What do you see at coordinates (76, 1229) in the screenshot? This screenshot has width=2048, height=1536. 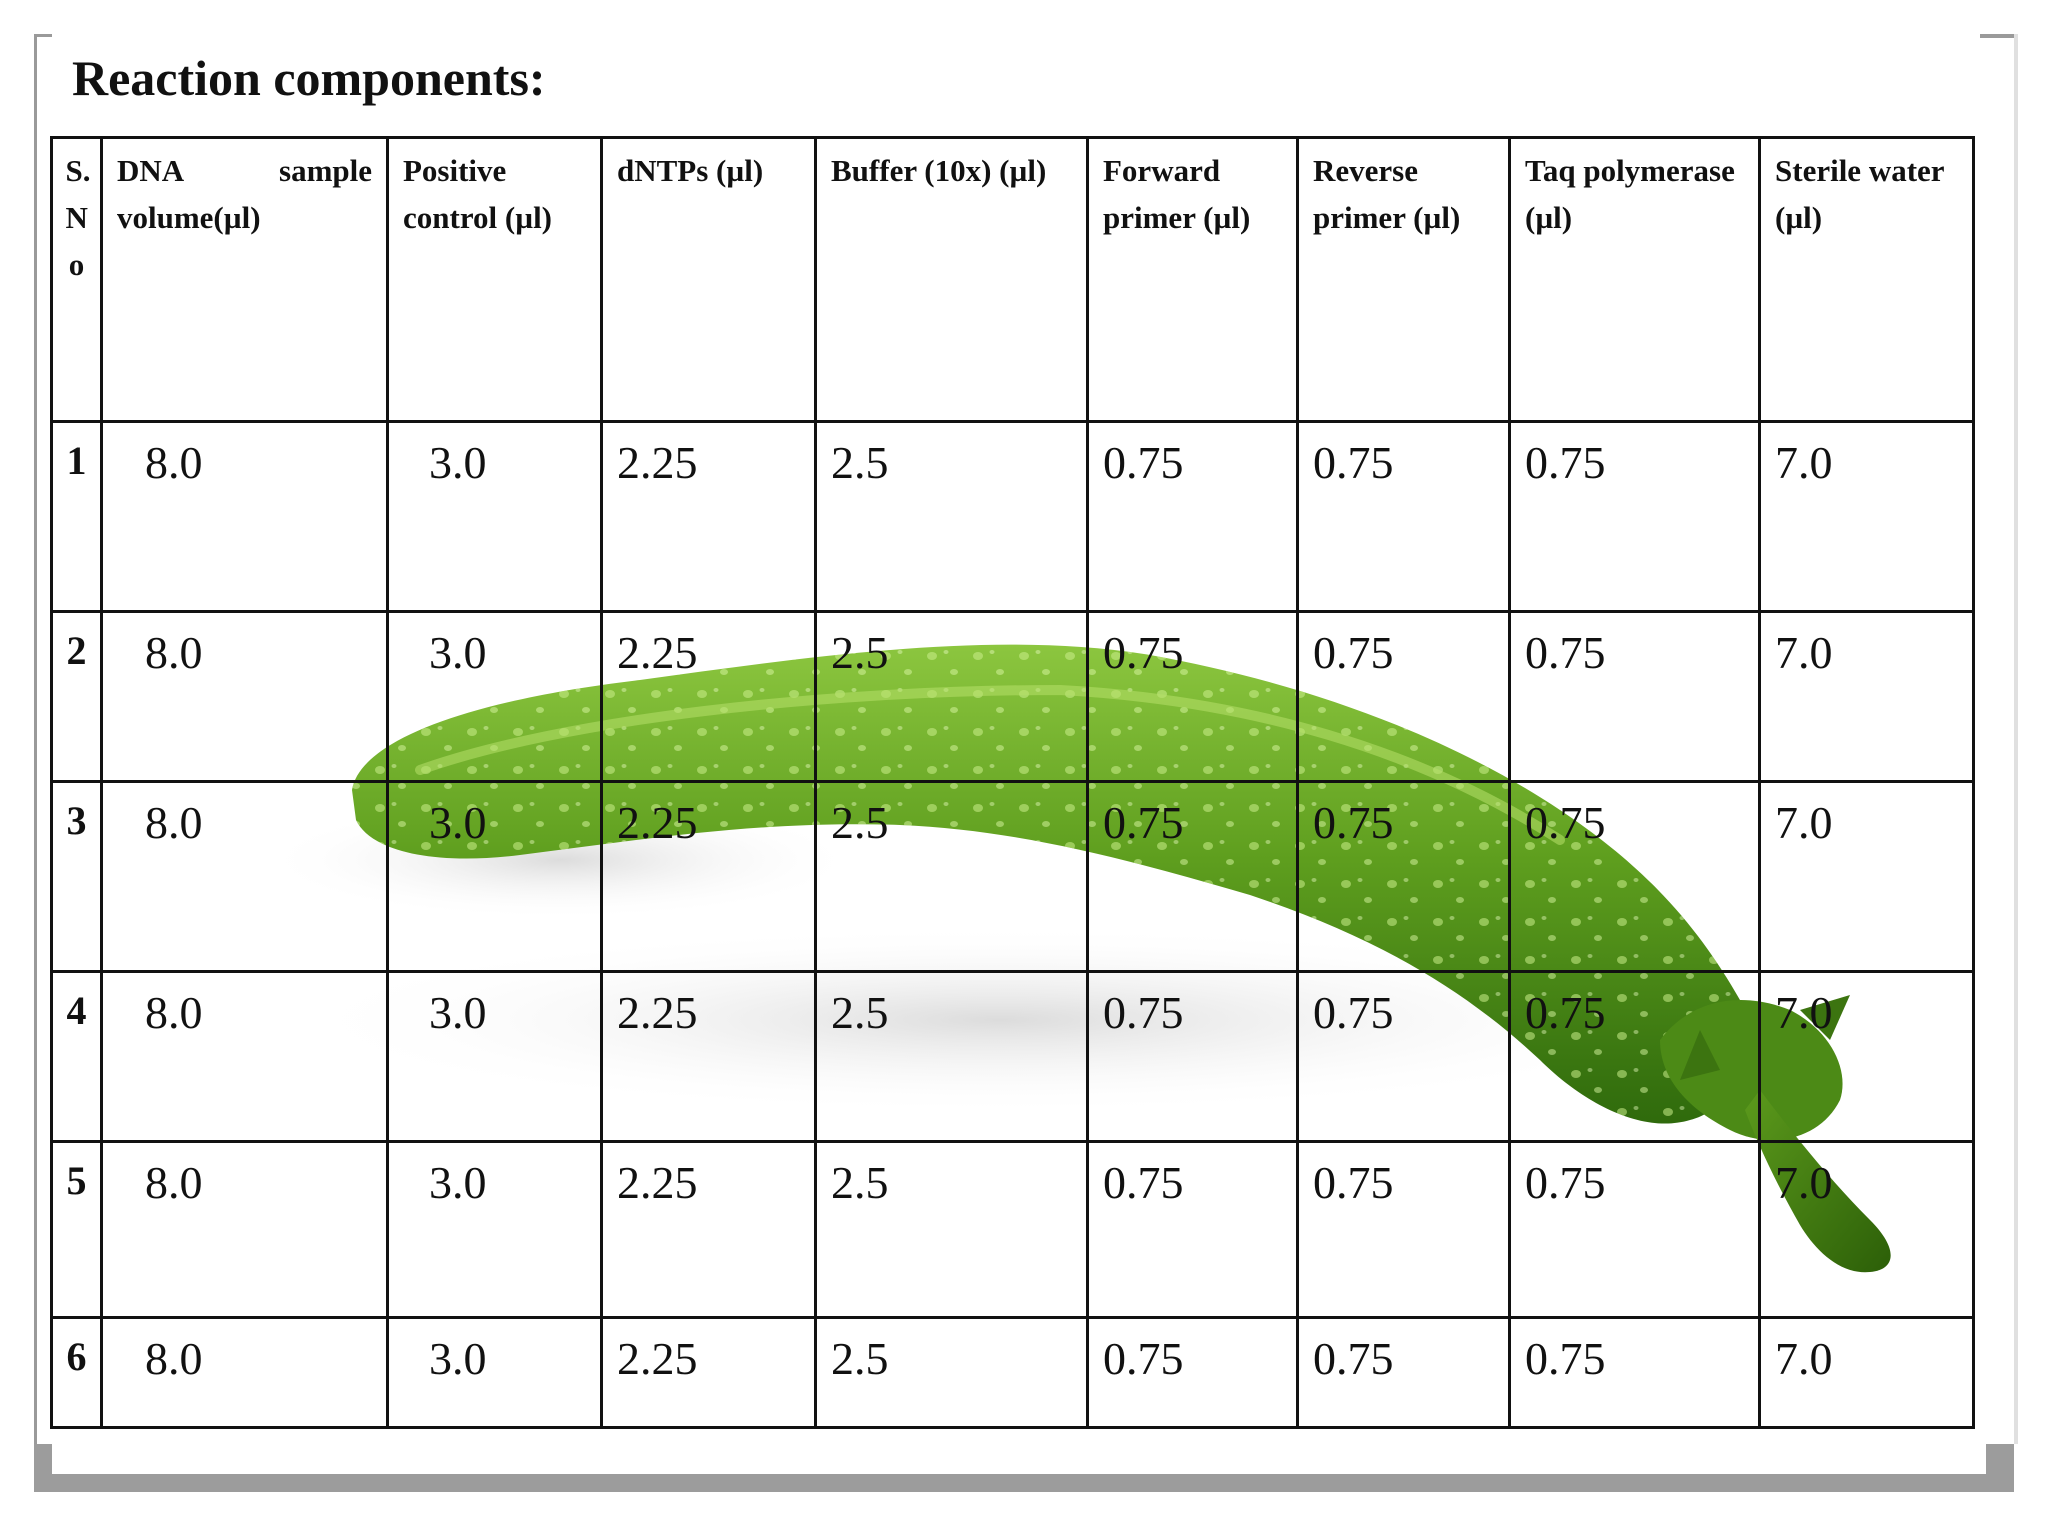 I see `cell-sno: 5` at bounding box center [76, 1229].